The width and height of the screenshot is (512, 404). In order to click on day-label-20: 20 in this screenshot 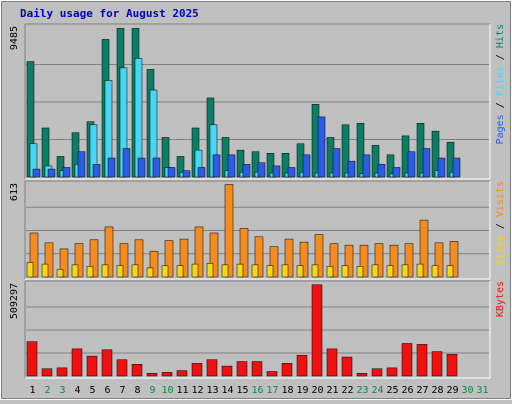, I will do `click(317, 390)`.